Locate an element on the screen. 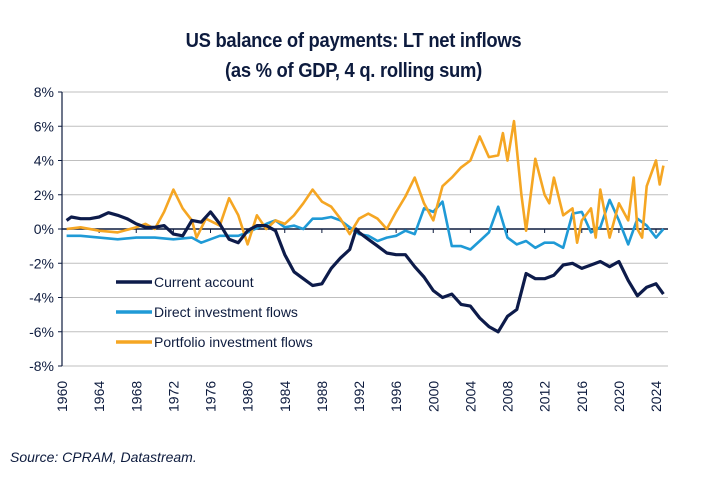  x-tick-label: 1988 is located at coordinates (322, 396).